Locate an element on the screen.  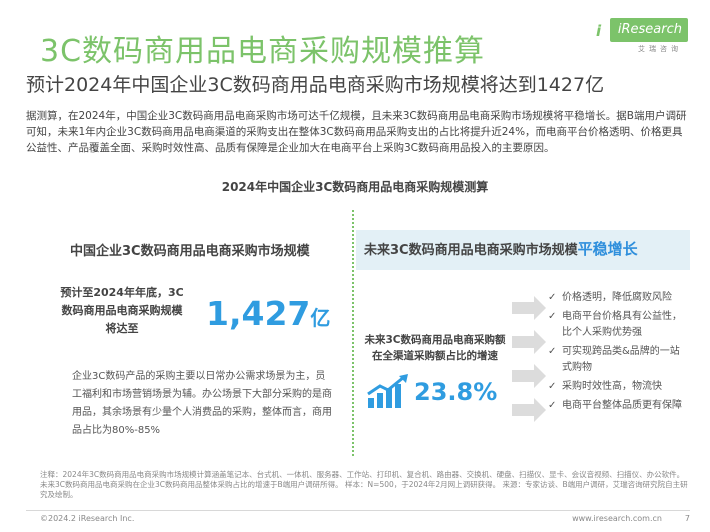
footer-url: www.iresearch.com.cn is located at coordinates (617, 518).